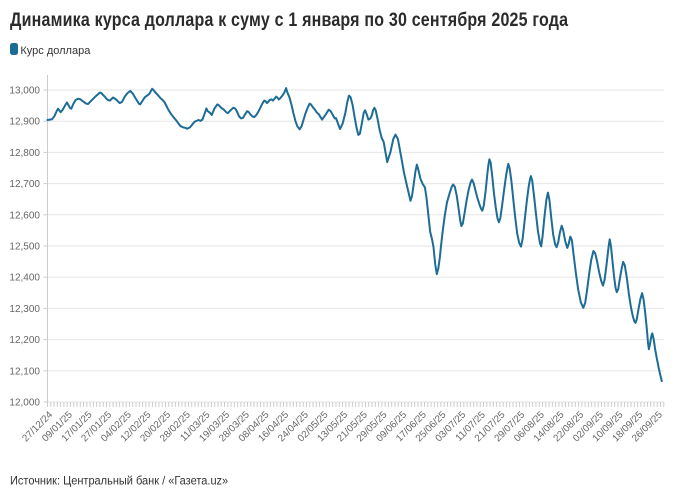  I want to click on svg-text: 12,200, so click(24, 340).